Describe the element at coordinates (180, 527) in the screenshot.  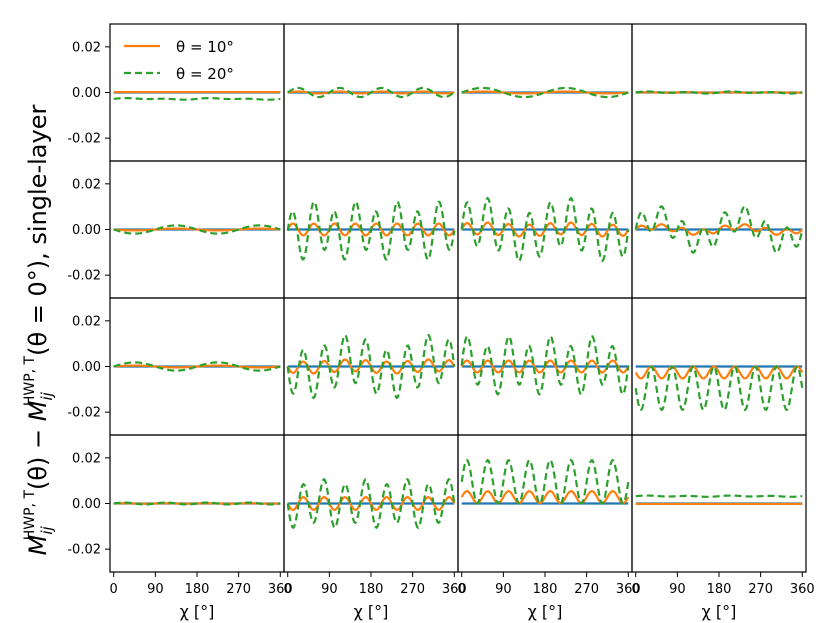
I see `subplot-r3-c0: 0.02 0.00 -0.02 0 90 180 270 360 χ [°]` at that location.